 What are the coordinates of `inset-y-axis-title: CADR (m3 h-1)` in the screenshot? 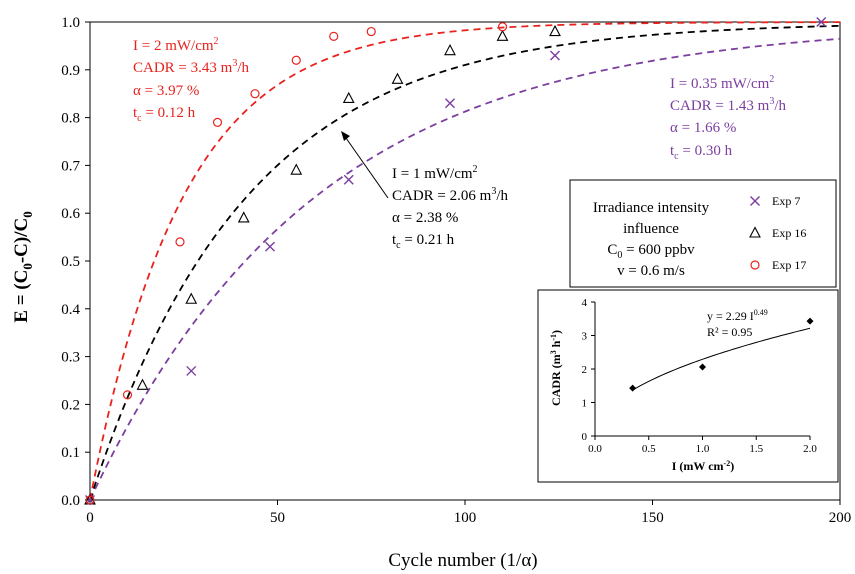 It's located at (556, 368).